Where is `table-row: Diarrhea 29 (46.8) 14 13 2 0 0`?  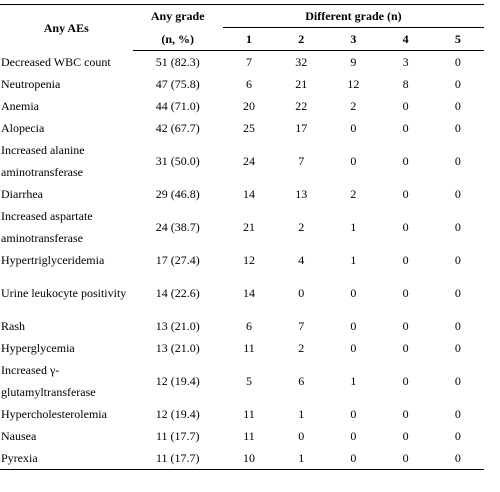
table-row: Diarrhea 29 (46.8) 14 13 2 0 0 is located at coordinates (242, 194).